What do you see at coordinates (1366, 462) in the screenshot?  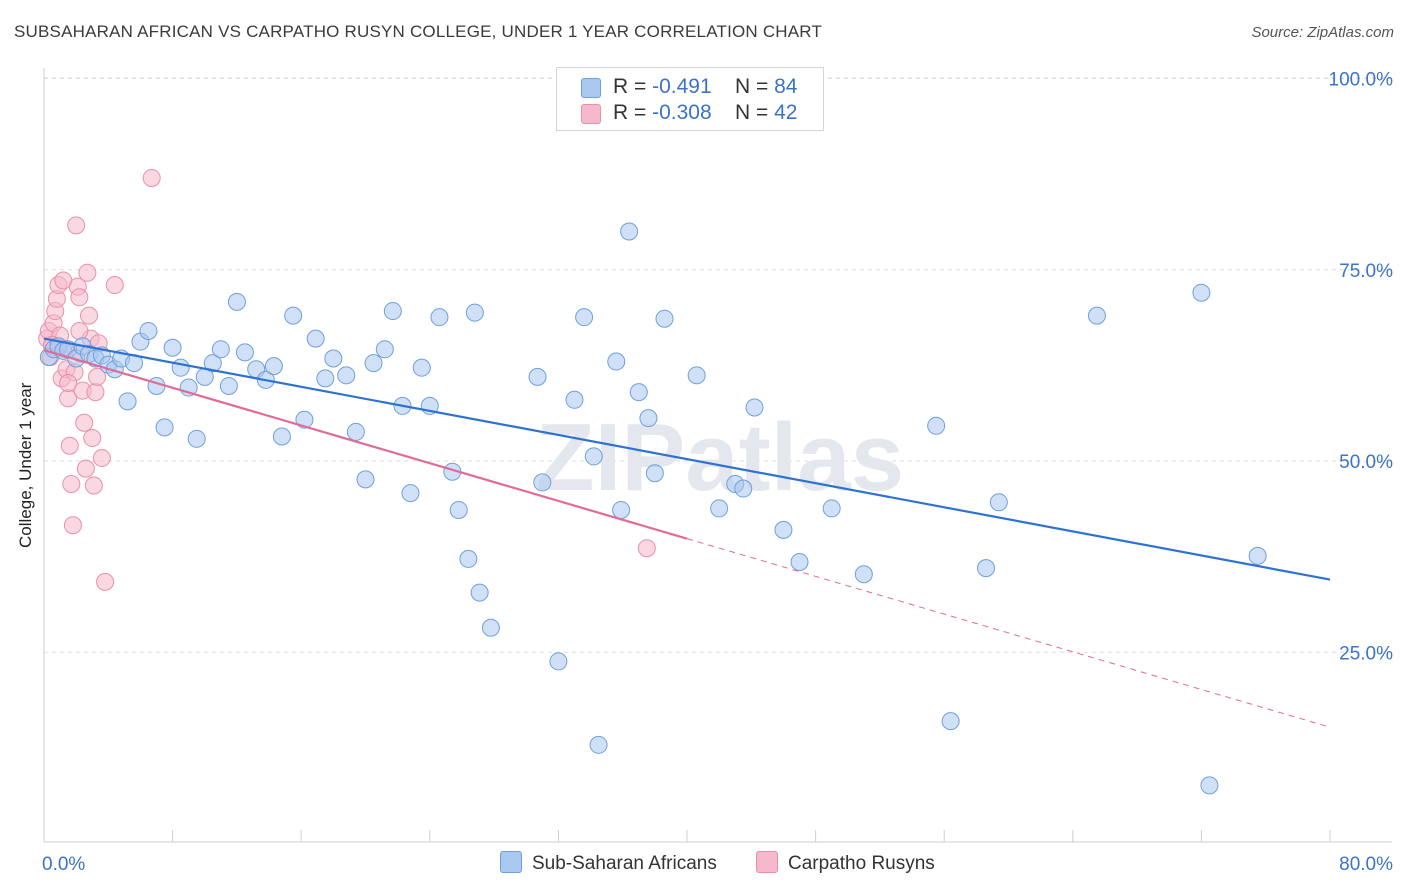 I see `y-tick-label: 50.0%` at bounding box center [1366, 462].